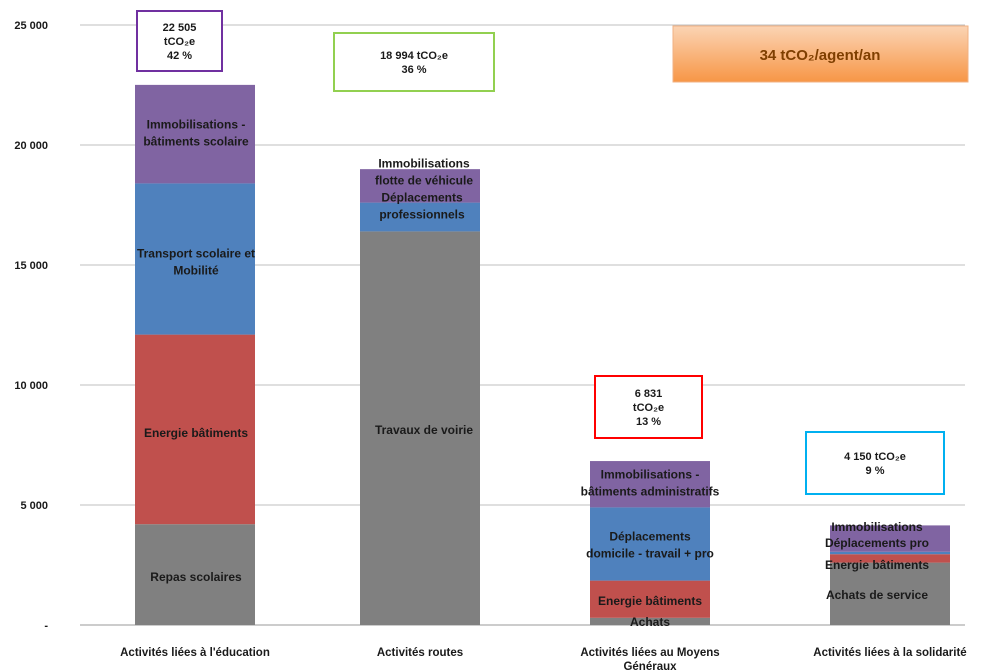 This screenshot has height=672, width=986. I want to click on segment-label: Déplacements professionnels, so click(422, 206).